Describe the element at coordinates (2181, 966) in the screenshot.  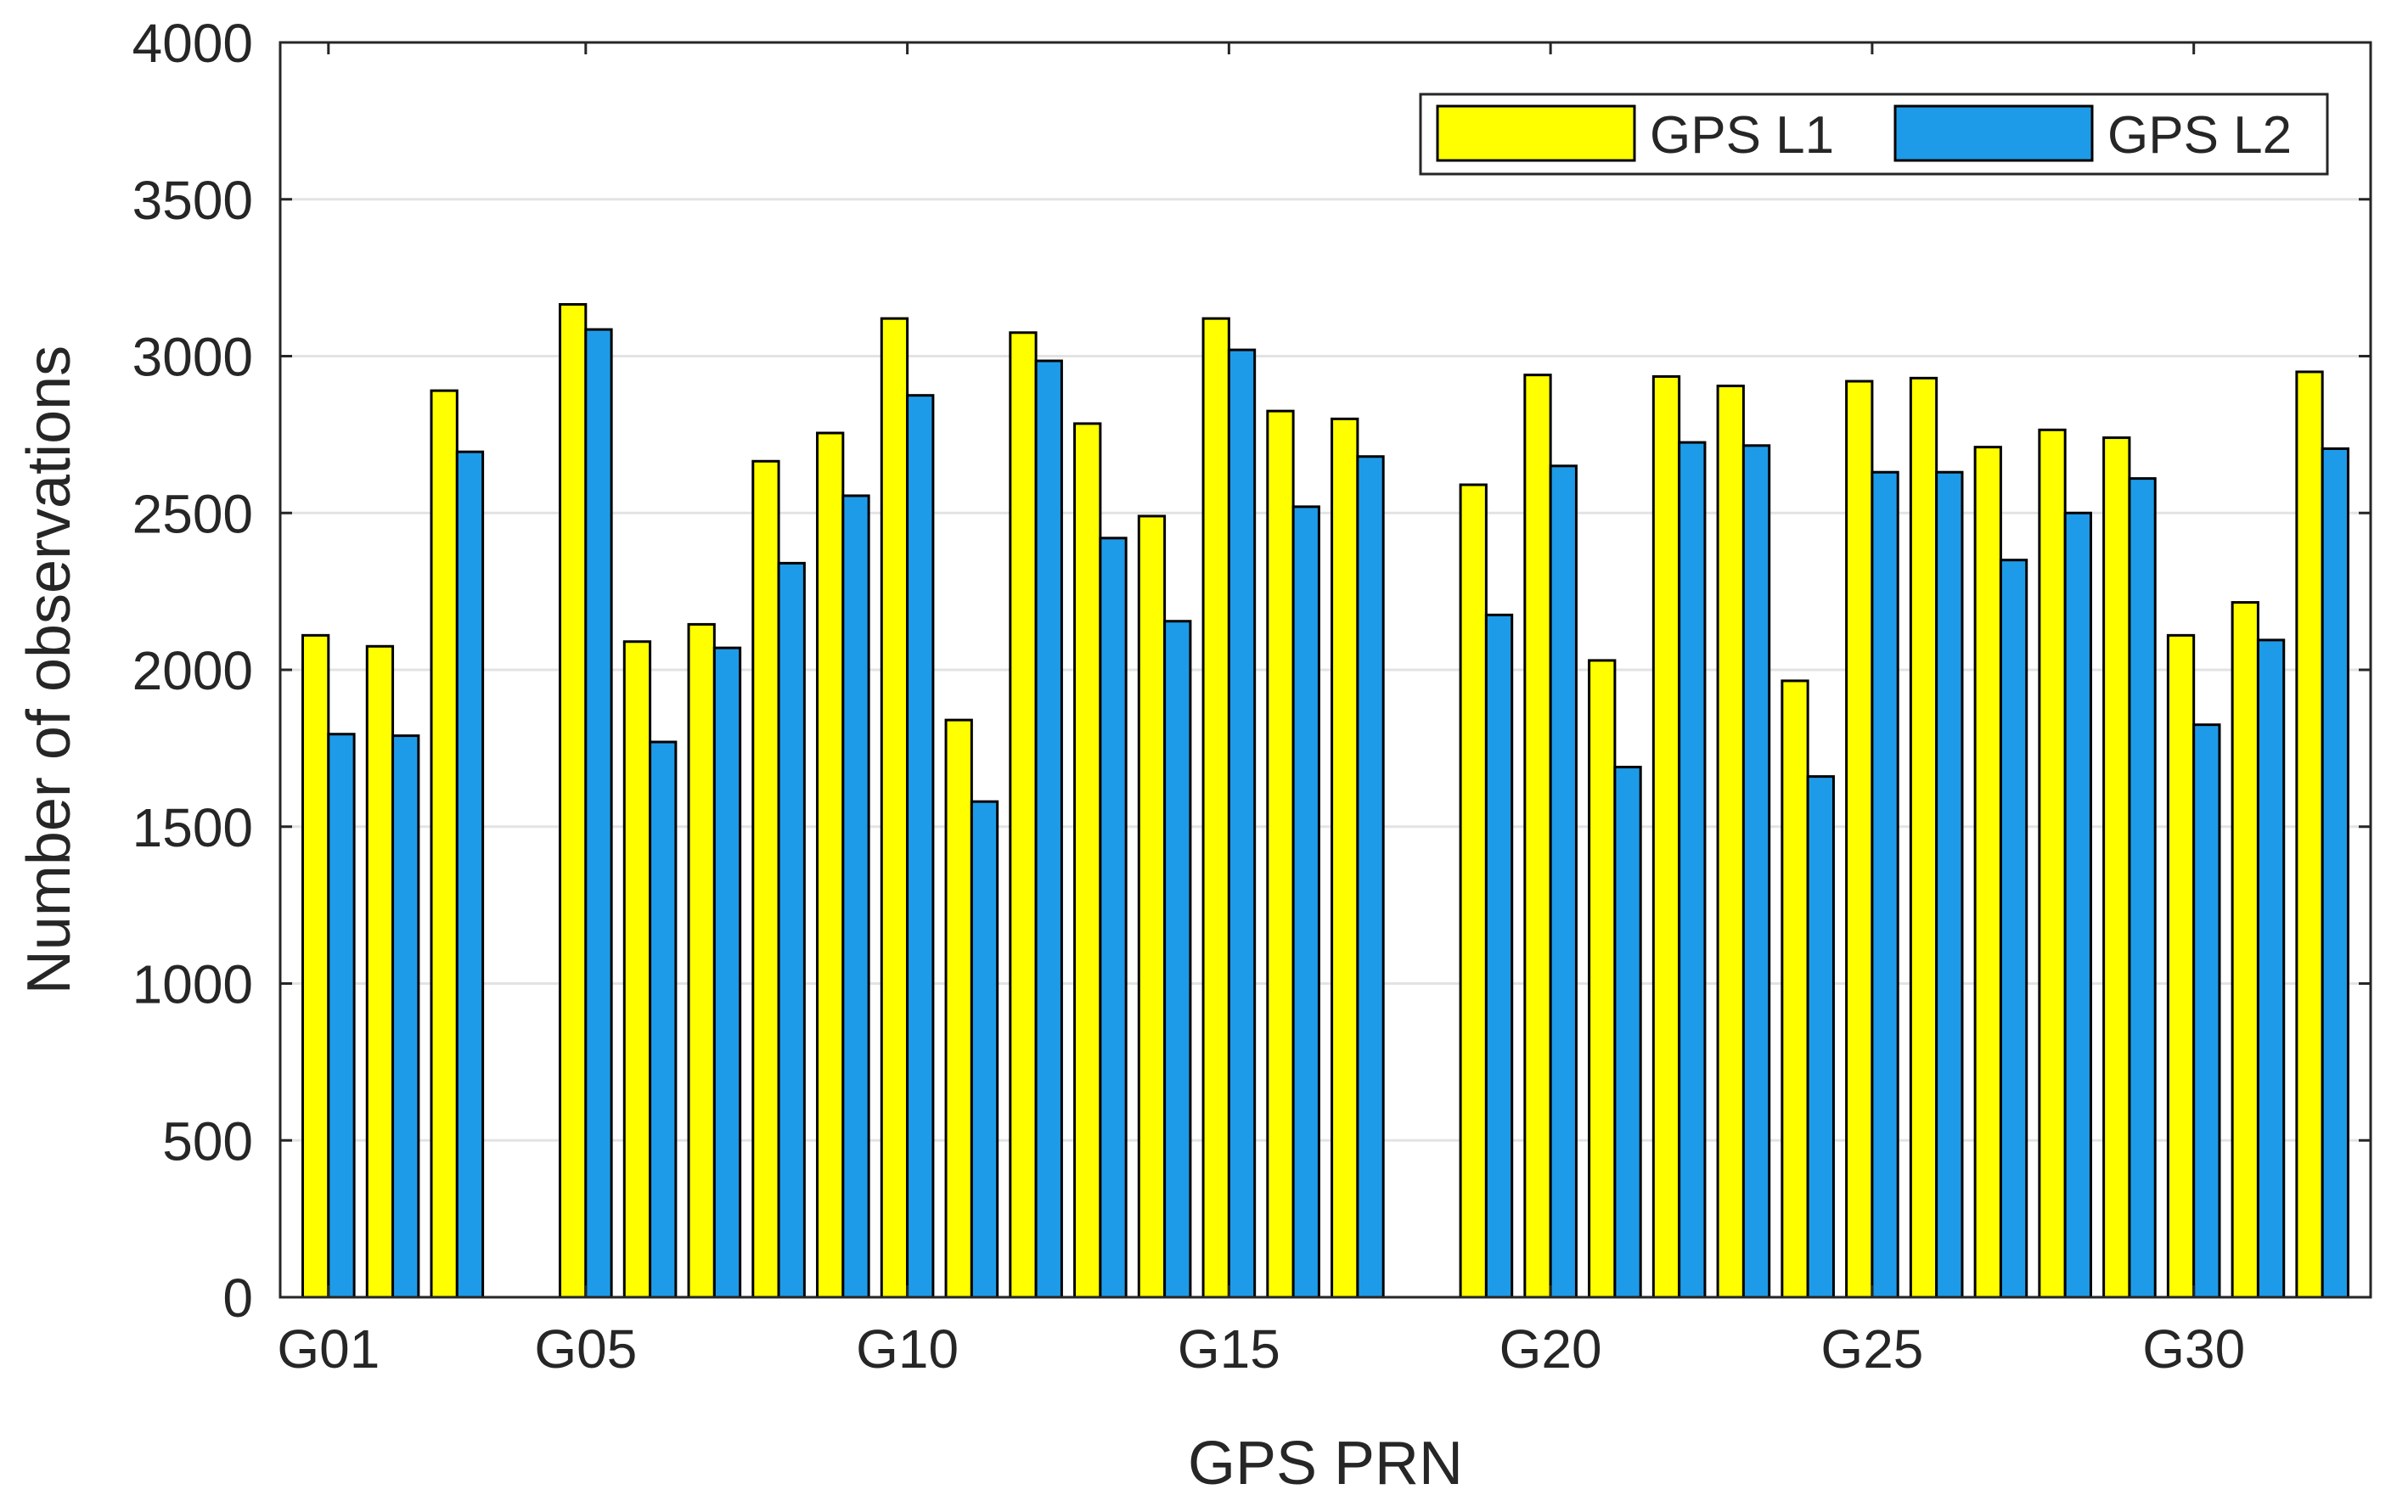
I see `bar-gps-l1-g30` at that location.